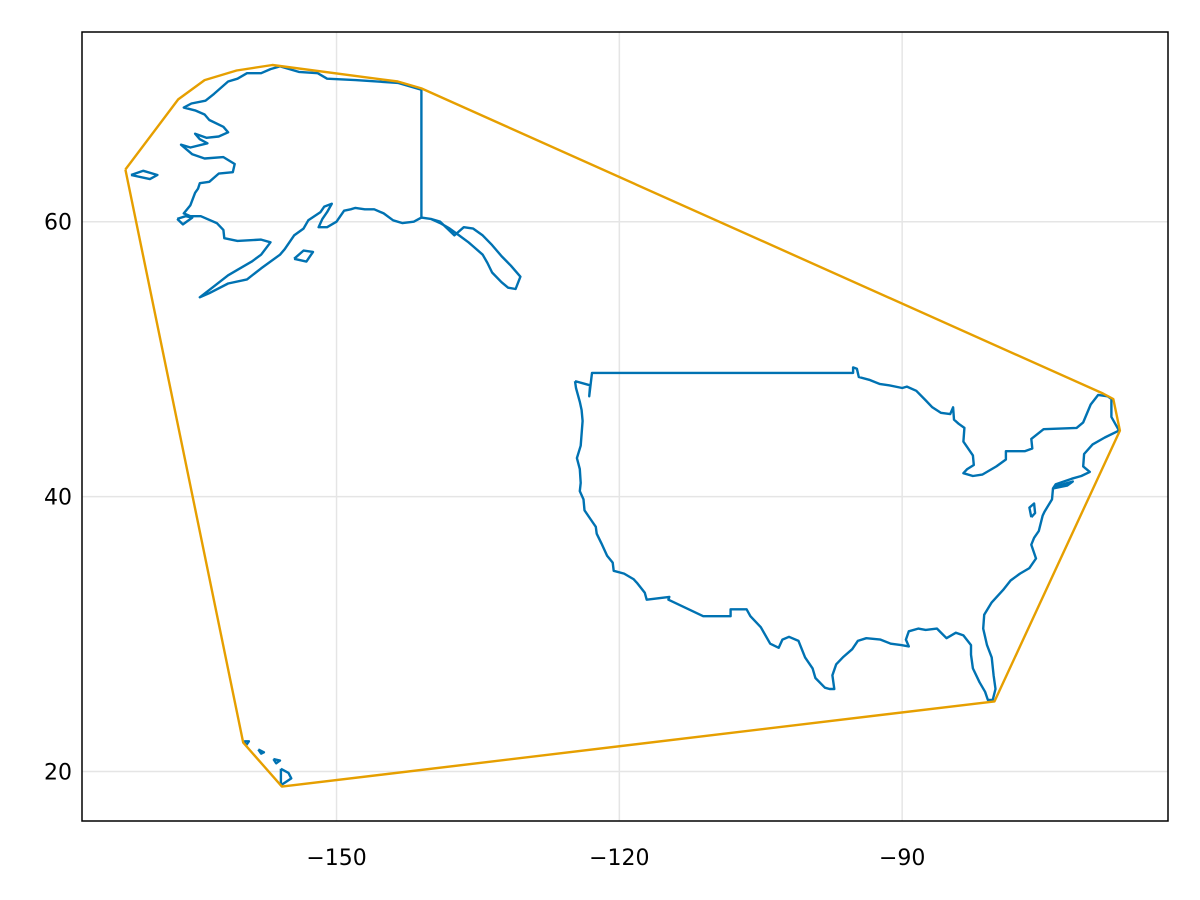 The width and height of the screenshot is (1200, 900). Describe the element at coordinates (336, 858) in the screenshot. I see `x-tick-label: −150` at that location.